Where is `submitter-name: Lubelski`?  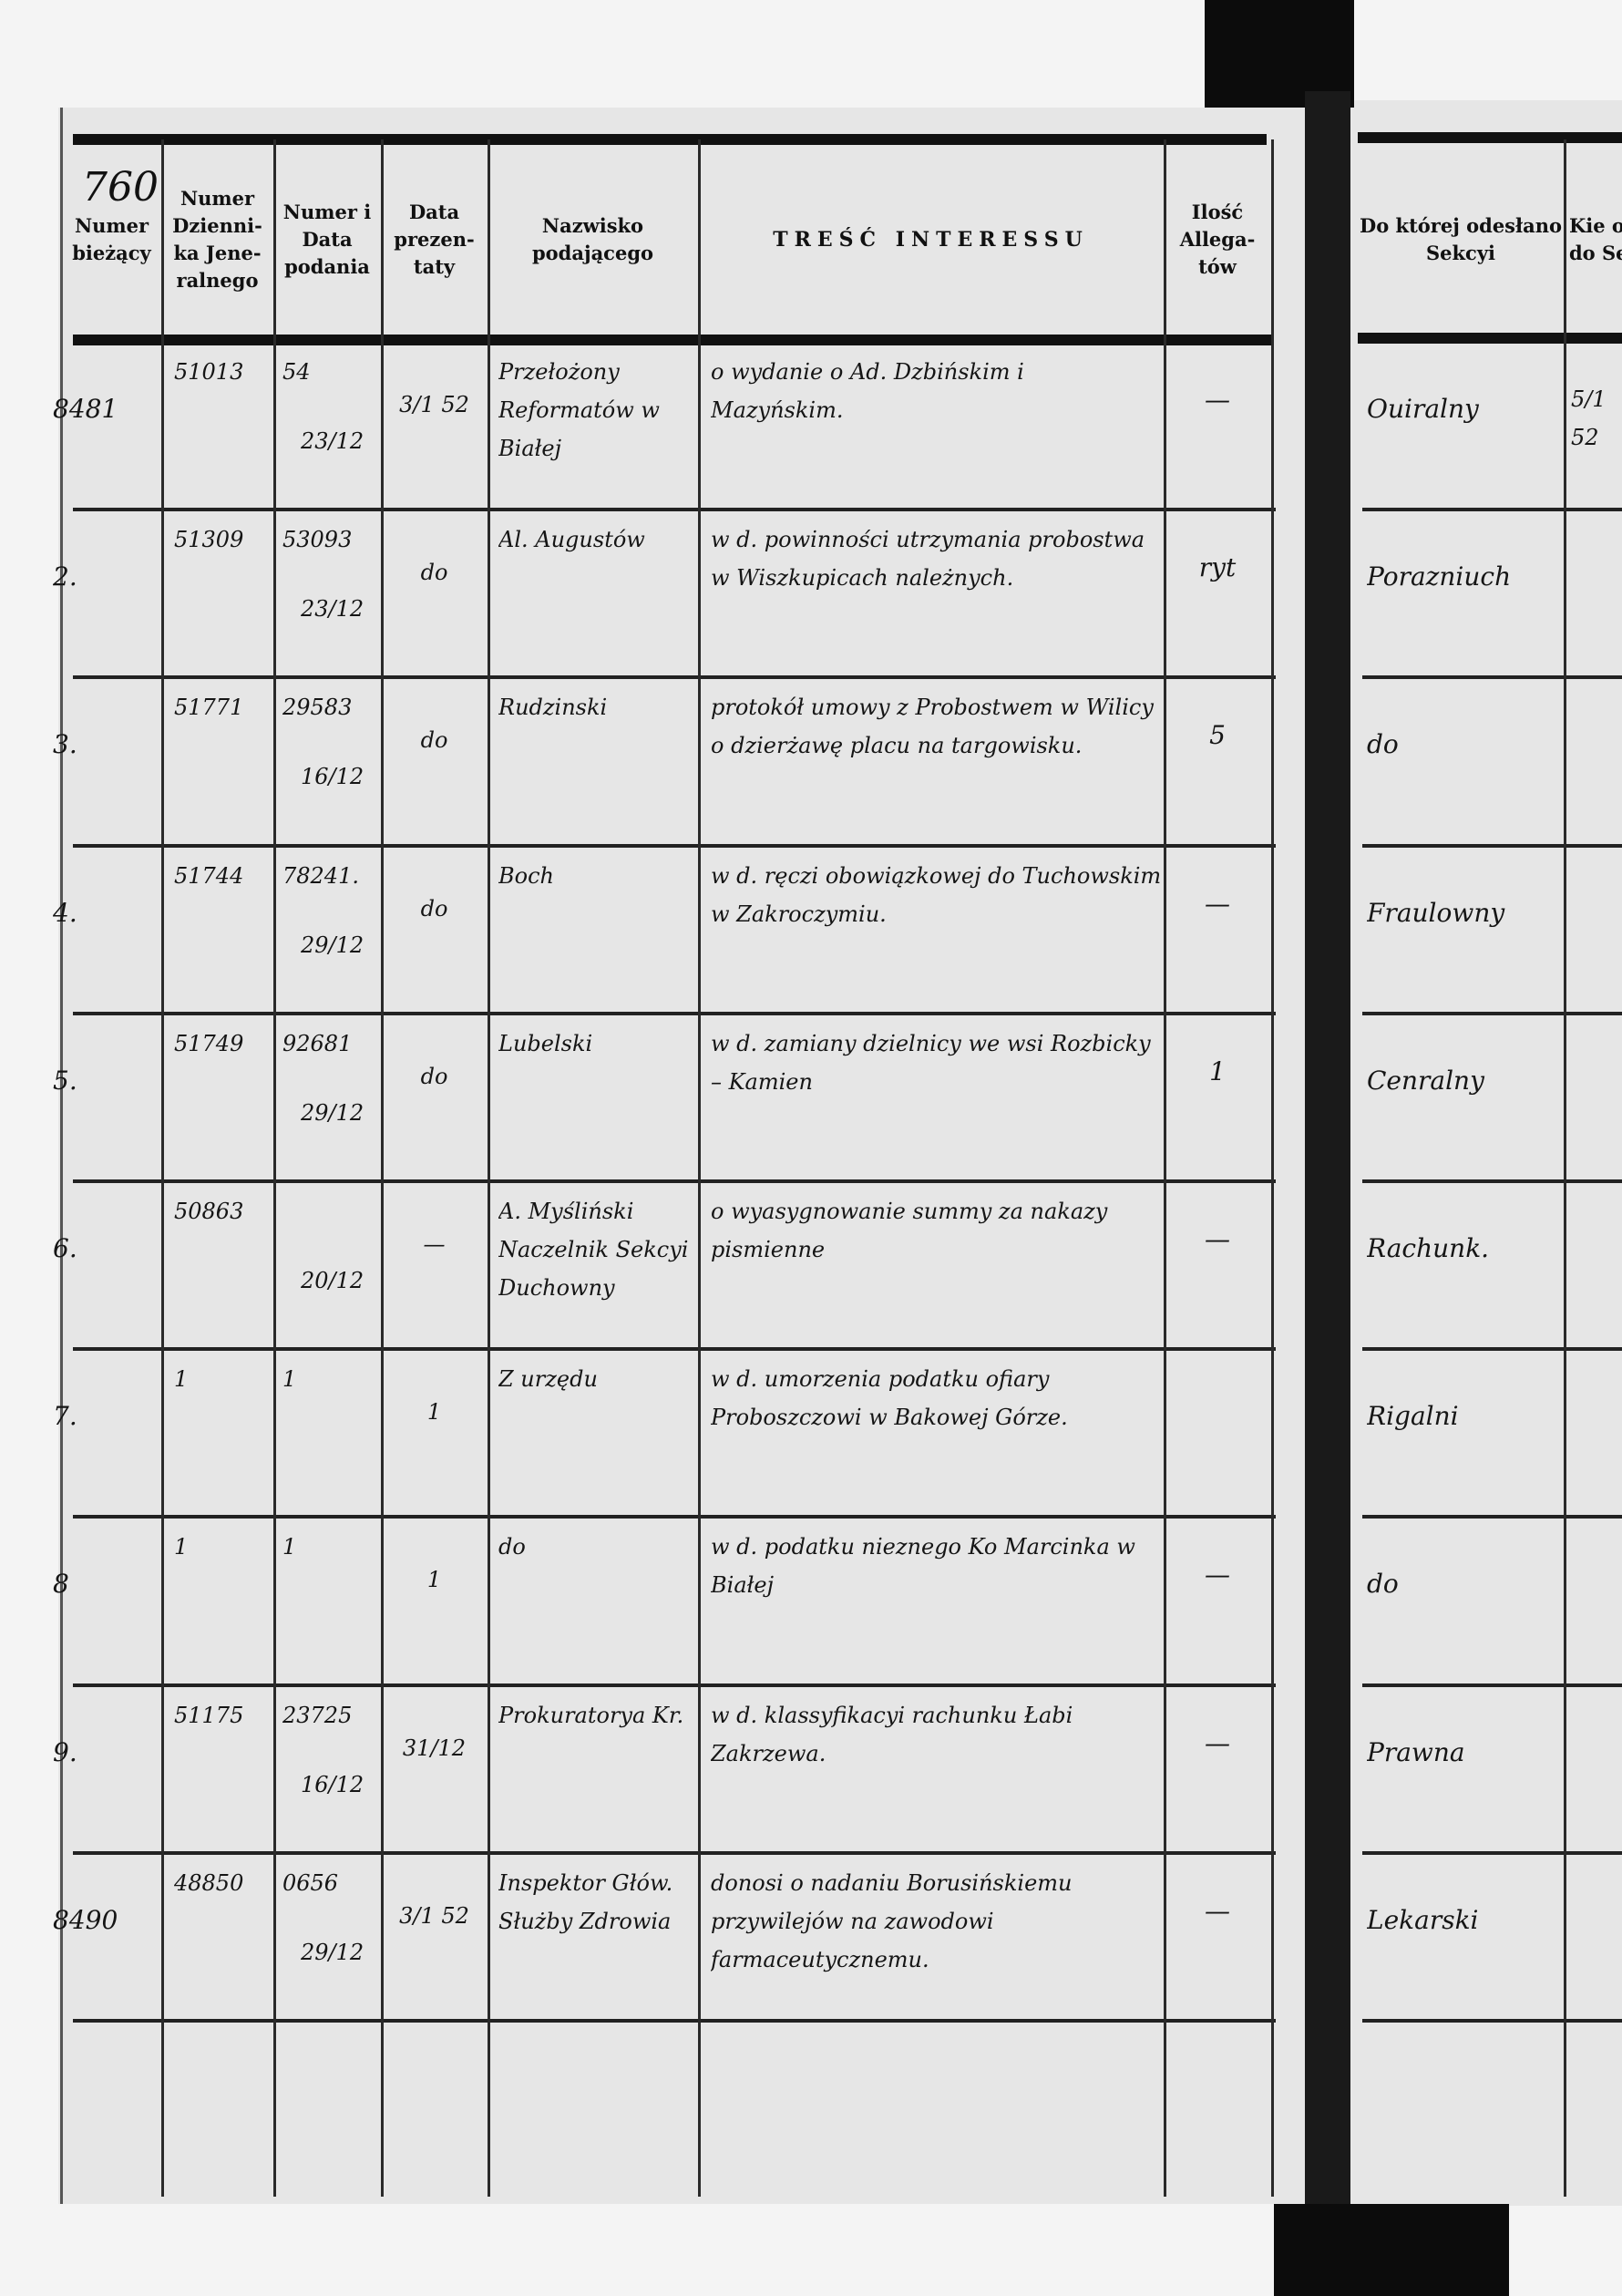
submitter-name: Lubelski is located at coordinates (545, 1043).